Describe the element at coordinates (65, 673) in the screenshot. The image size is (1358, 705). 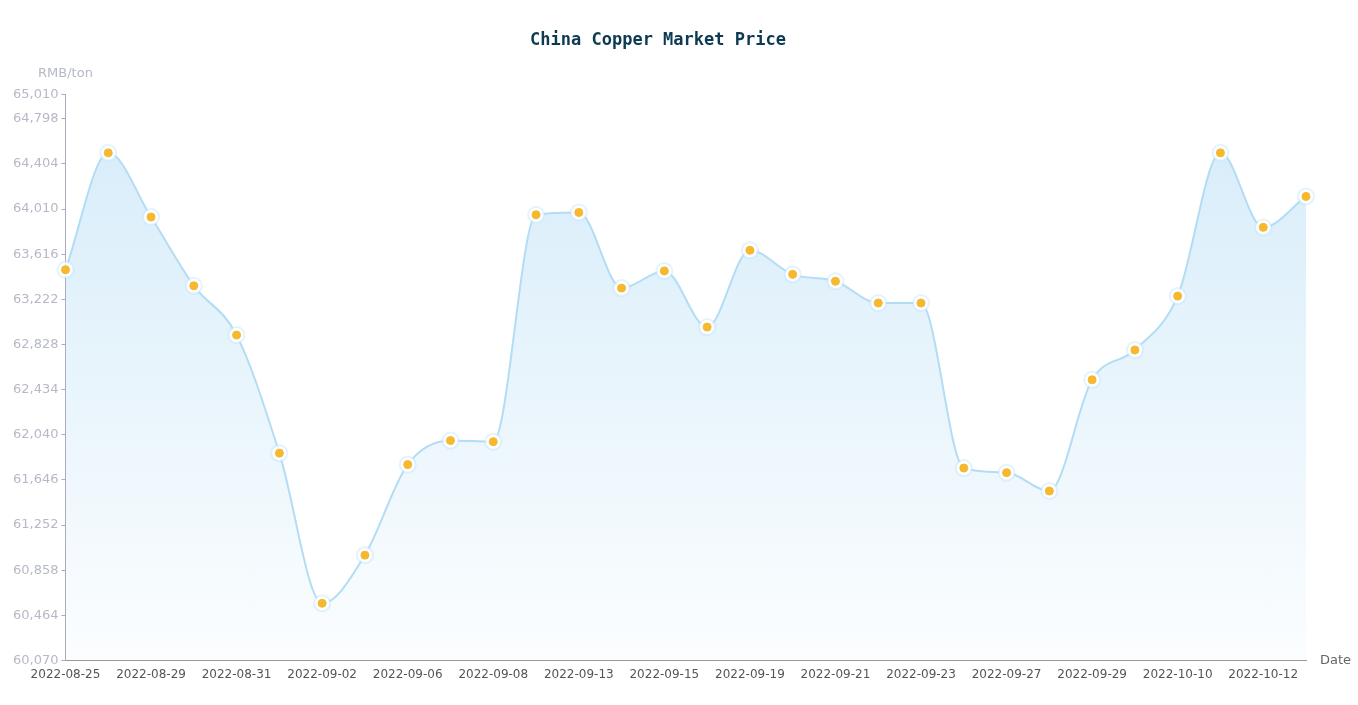
I see `x-tick-label: 2022-08-25` at that location.